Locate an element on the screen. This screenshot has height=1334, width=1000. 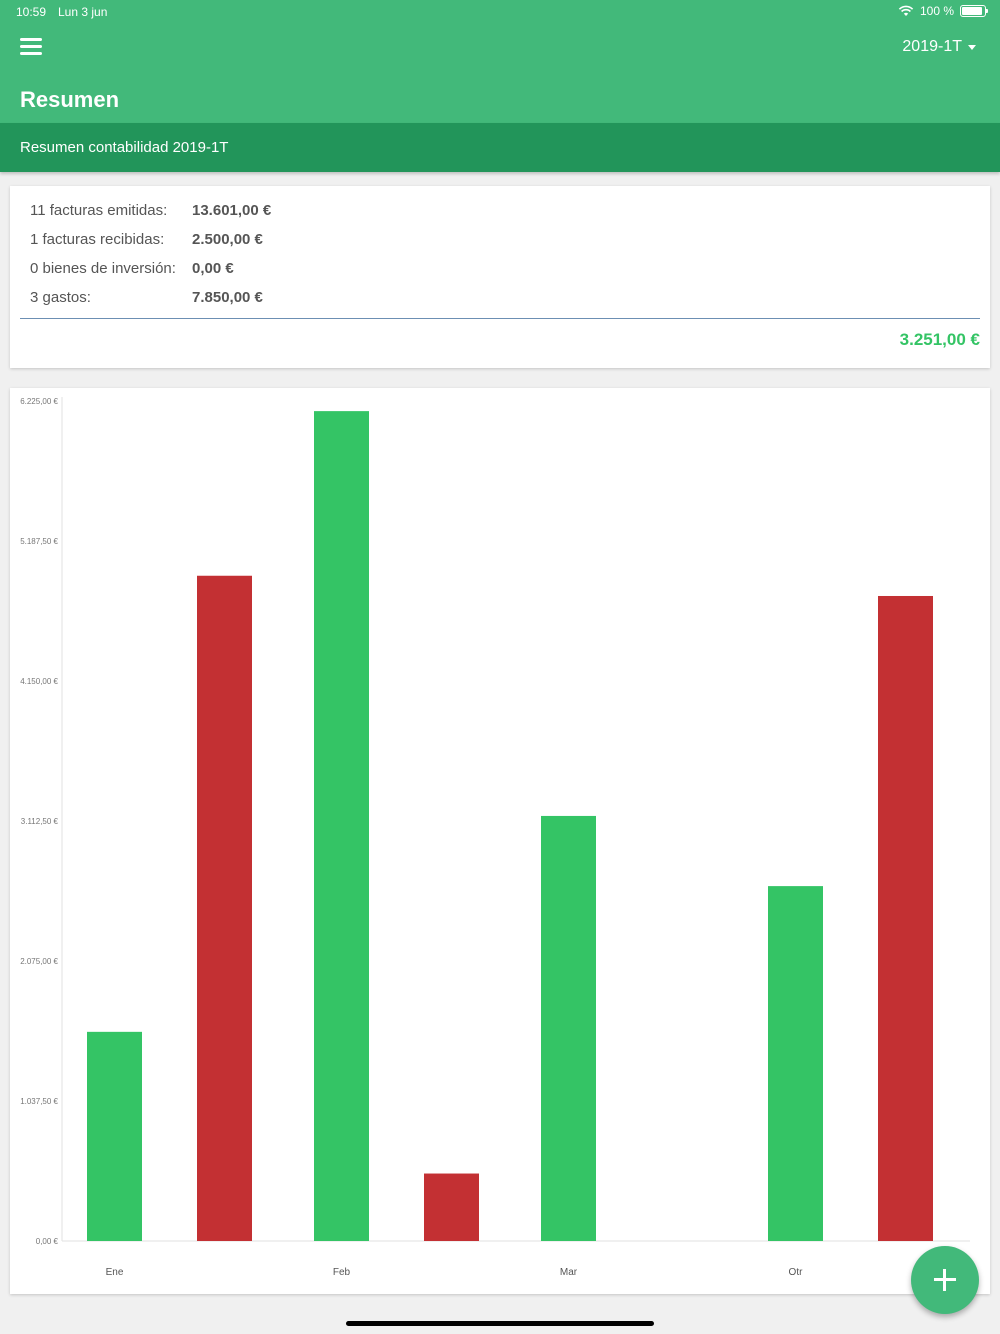
x-tick-label: Ene is located at coordinates (115, 1272).